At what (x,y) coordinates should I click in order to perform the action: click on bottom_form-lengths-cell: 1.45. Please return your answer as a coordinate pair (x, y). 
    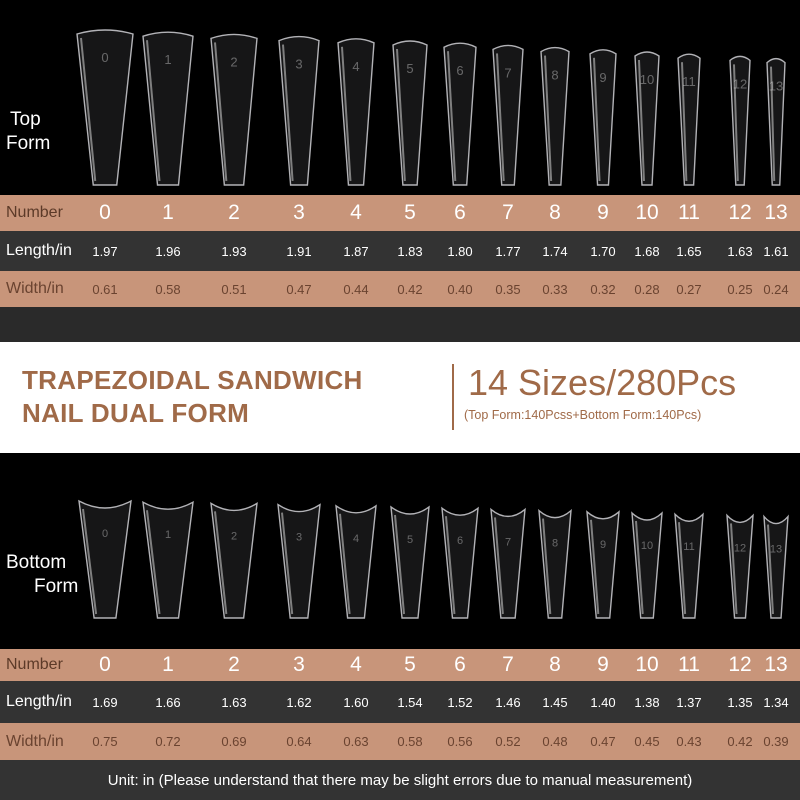
    Looking at the image, I should click on (555, 702).